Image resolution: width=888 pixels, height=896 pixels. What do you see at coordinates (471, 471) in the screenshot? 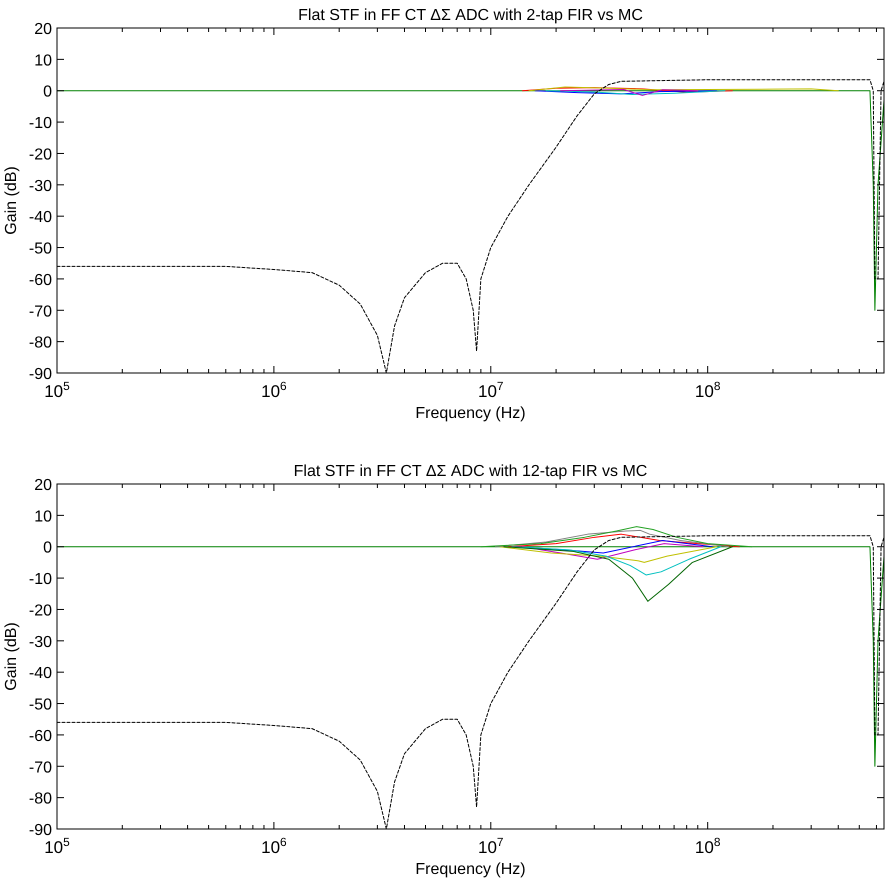
I see `chart-title: Flat STF in FF CT ΔΣ ADC with 12-tap FIR vs MC` at bounding box center [471, 471].